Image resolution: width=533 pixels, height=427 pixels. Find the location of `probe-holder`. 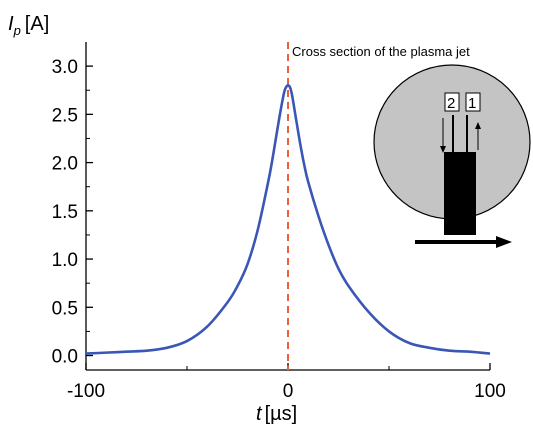

probe-holder is located at coordinates (460, 193).